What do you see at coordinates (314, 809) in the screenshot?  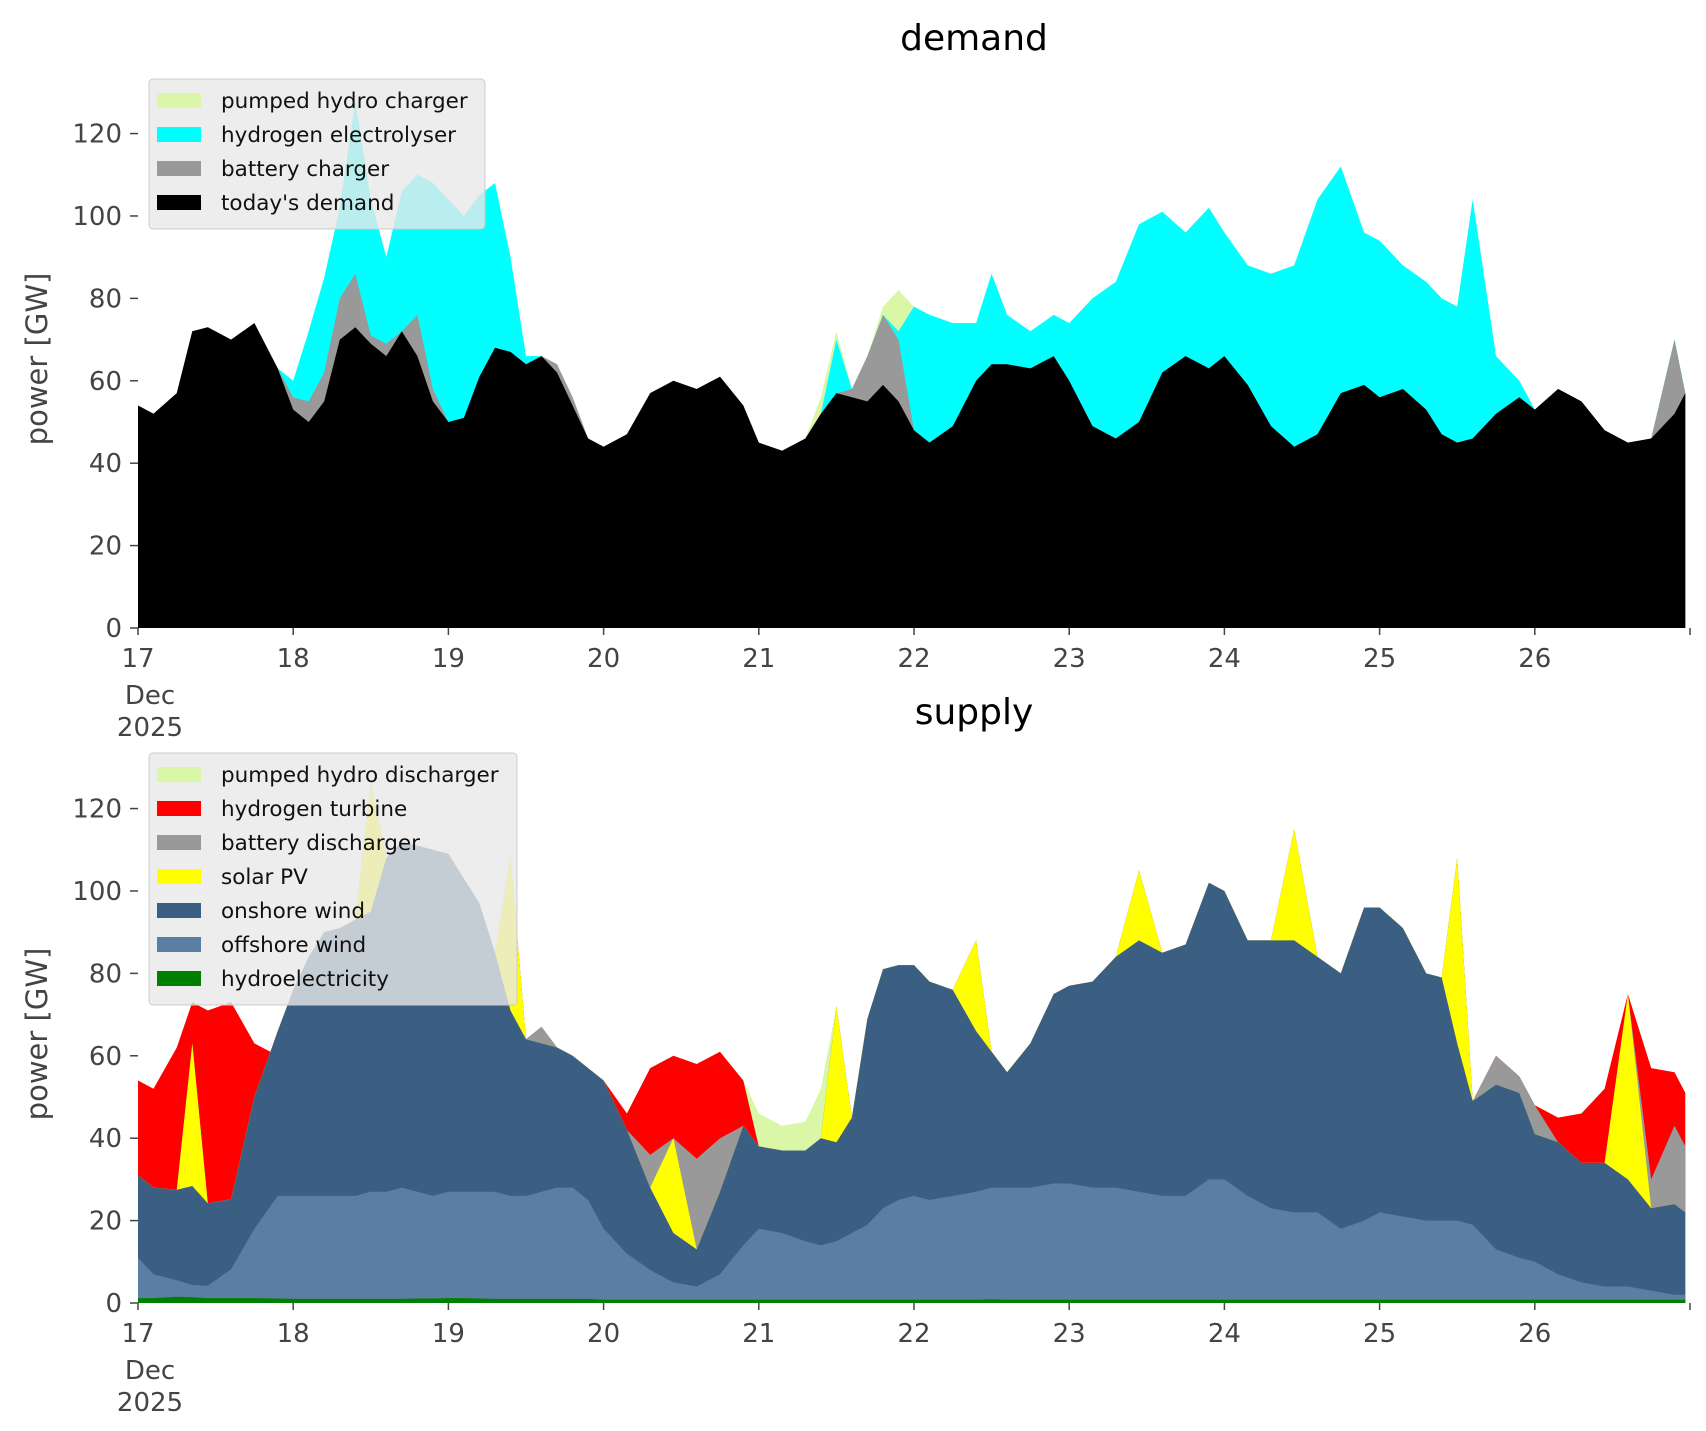 I see `legend-label-hydrogen-turbine: hydrogen turbine` at bounding box center [314, 809].